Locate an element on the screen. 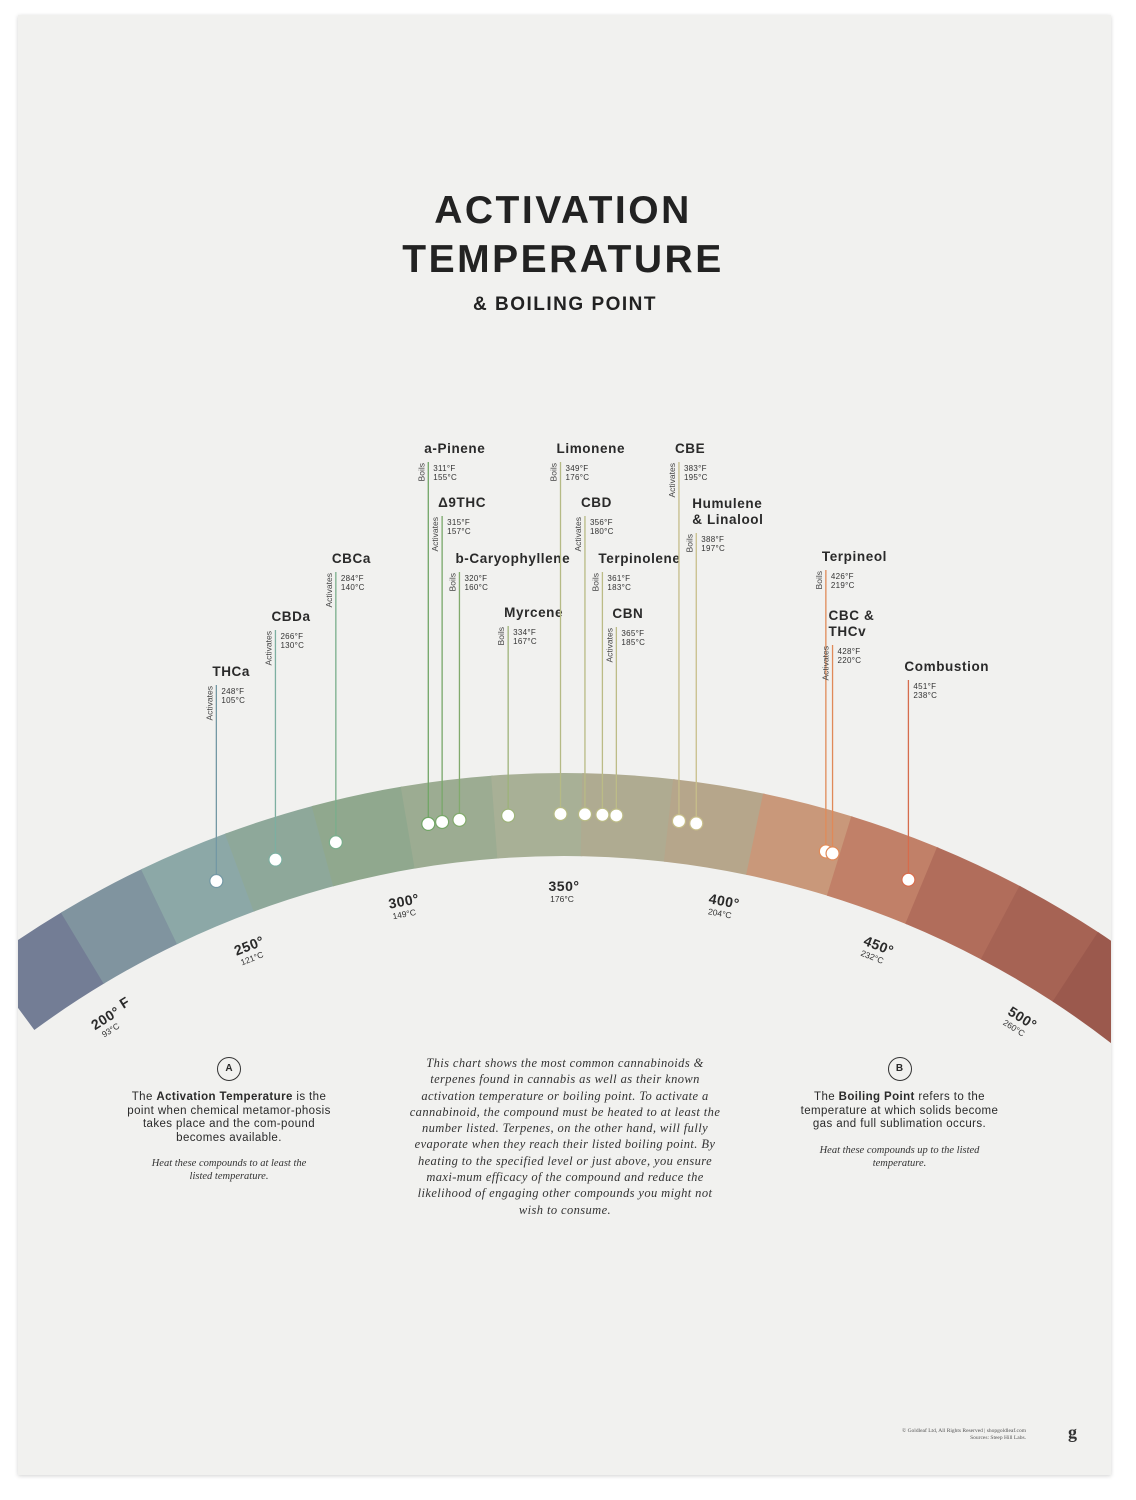 The height and width of the screenshot is (1500, 1136). compound-celsius: 167°C is located at coordinates (525, 641).